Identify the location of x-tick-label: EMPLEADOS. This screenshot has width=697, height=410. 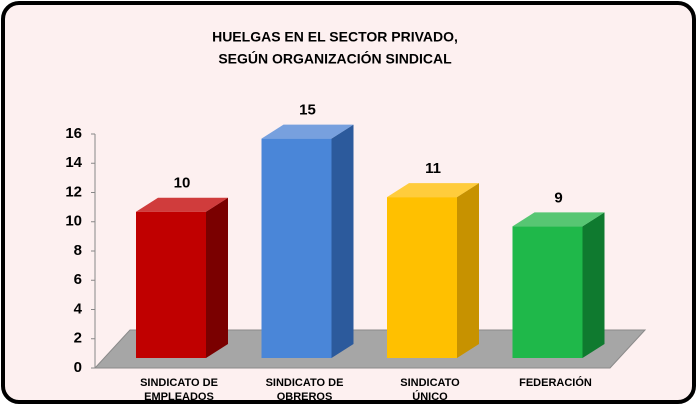
(179, 397).